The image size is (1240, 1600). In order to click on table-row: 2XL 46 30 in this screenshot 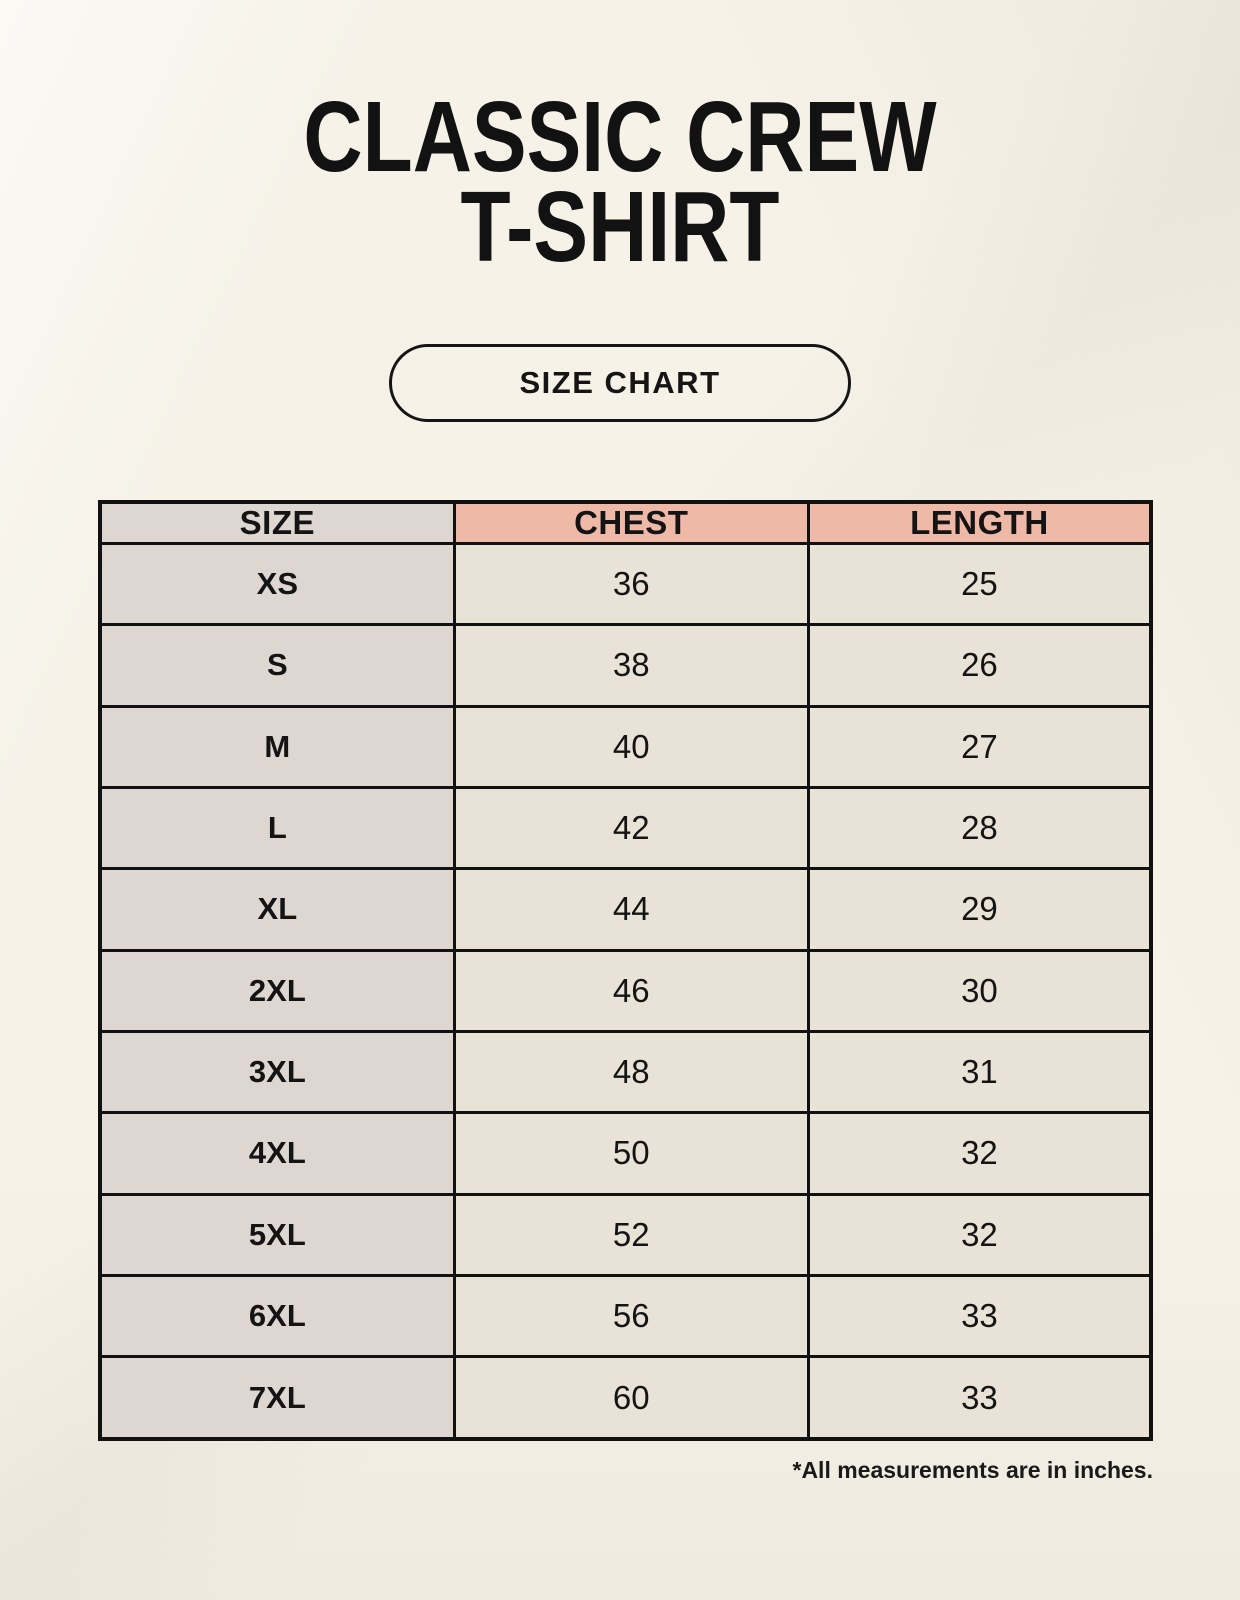, I will do `click(625, 990)`.